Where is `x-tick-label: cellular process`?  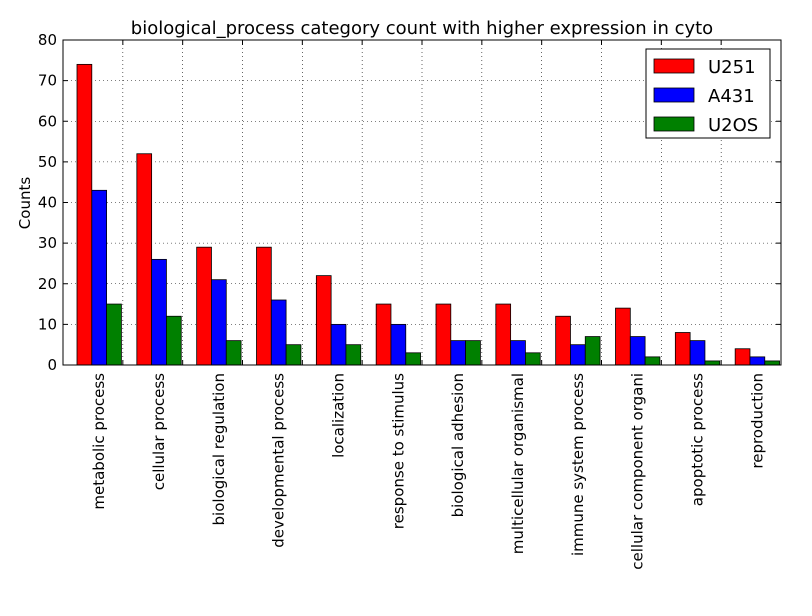 x-tick-label: cellular process is located at coordinates (159, 431).